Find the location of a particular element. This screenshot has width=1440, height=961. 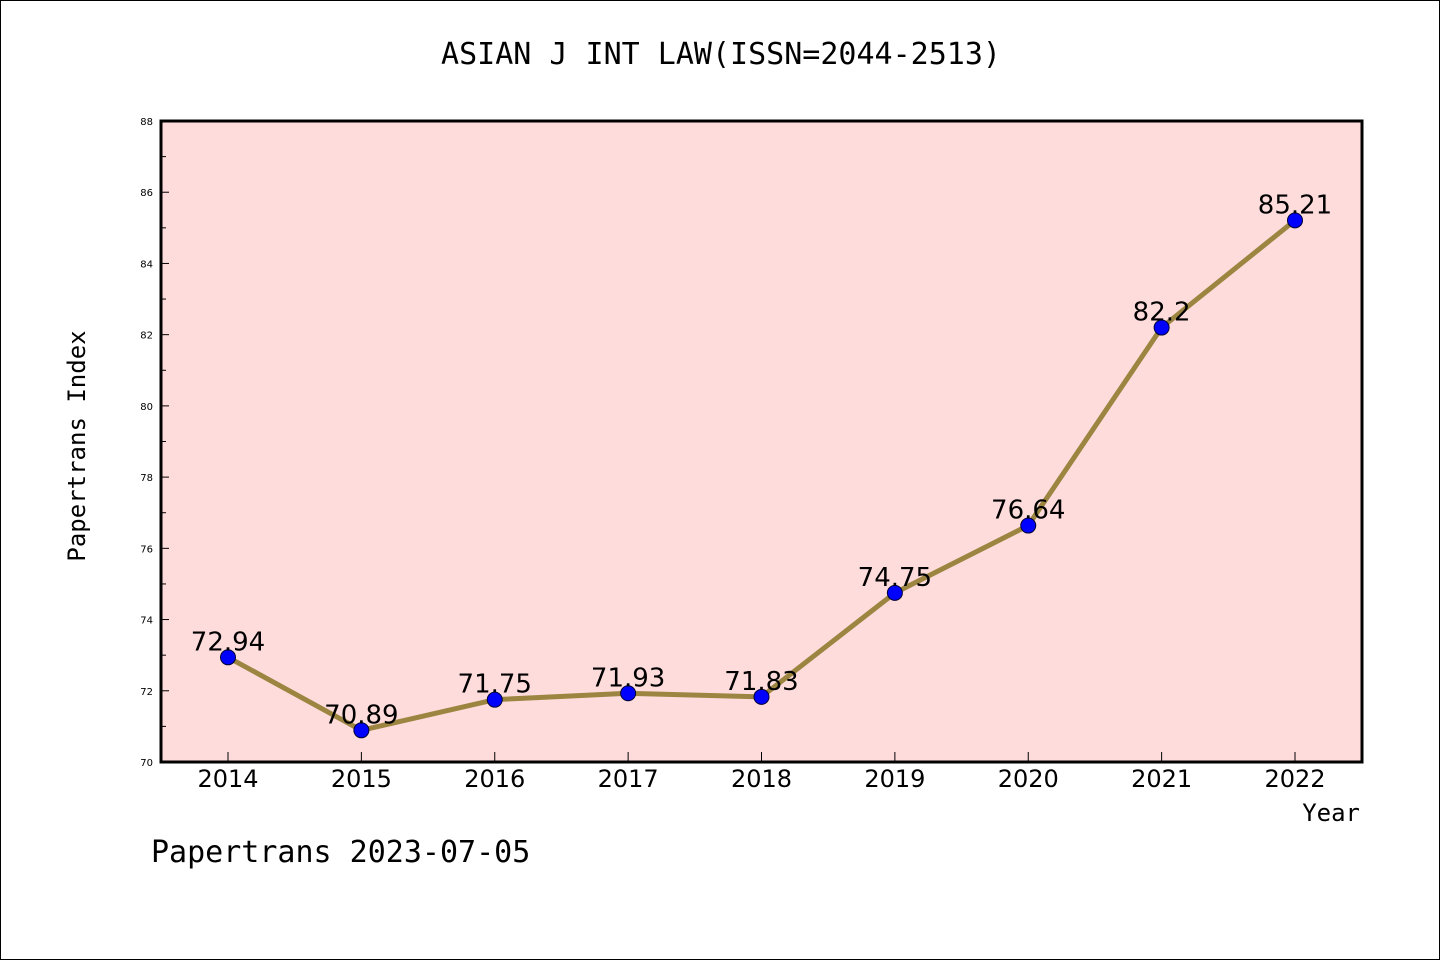

data-label: 82.2 is located at coordinates (1162, 313).